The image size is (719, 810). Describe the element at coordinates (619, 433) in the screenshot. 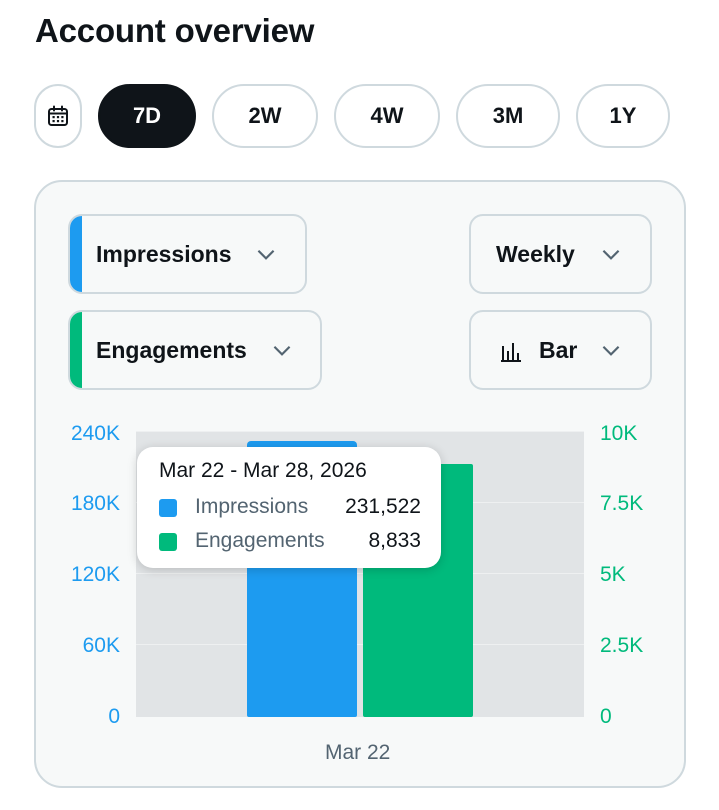

I see `y-right-tick: 10K` at that location.